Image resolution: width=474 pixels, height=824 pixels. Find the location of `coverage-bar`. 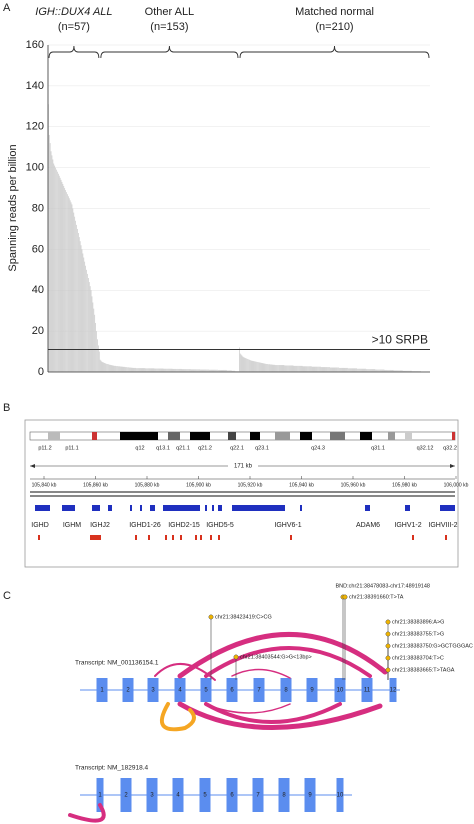

coverage-bar is located at coordinates (242, 492).